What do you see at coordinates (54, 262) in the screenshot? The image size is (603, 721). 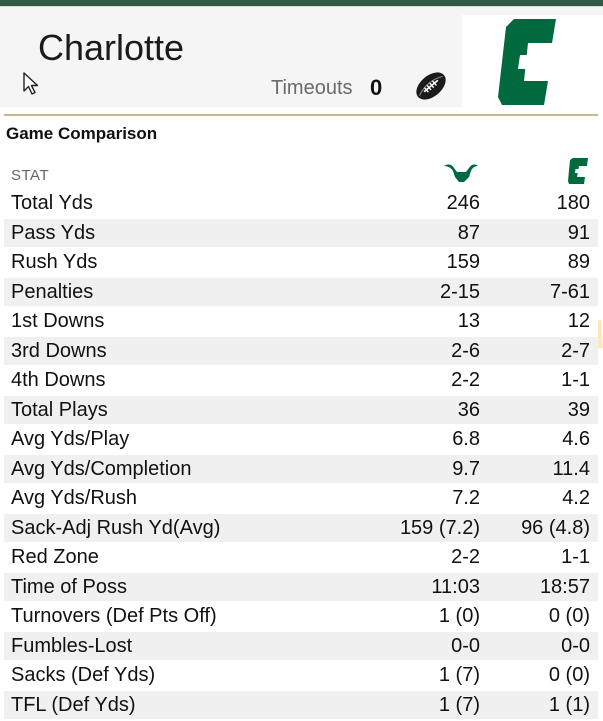 I see `stat-label: Rush Yds` at bounding box center [54, 262].